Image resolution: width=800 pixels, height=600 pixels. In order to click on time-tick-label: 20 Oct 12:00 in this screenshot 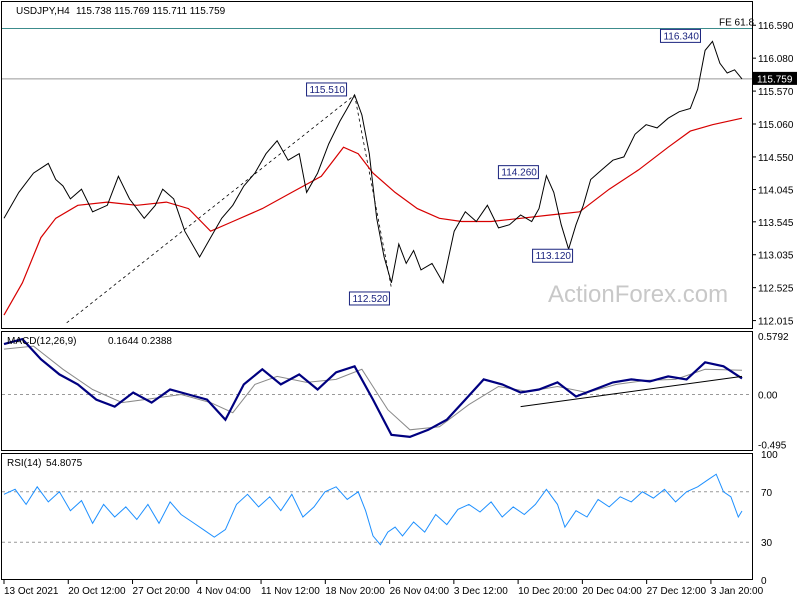, I will do `click(97, 591)`.